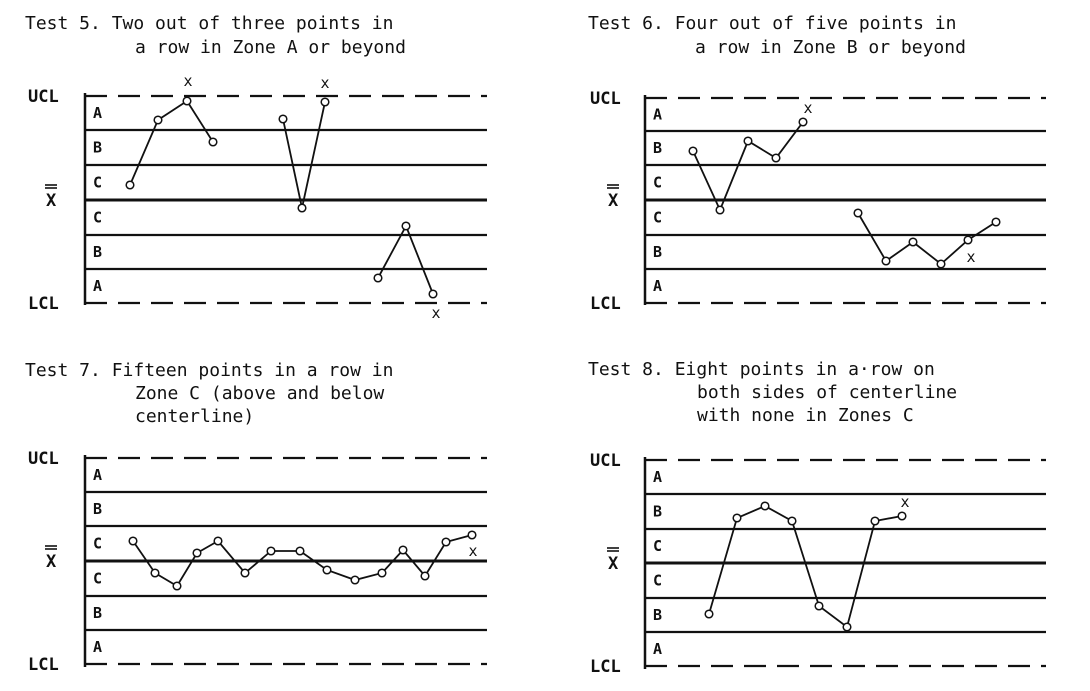  I want to click on panel-title-line: with none in Zones C, so click(805, 415).